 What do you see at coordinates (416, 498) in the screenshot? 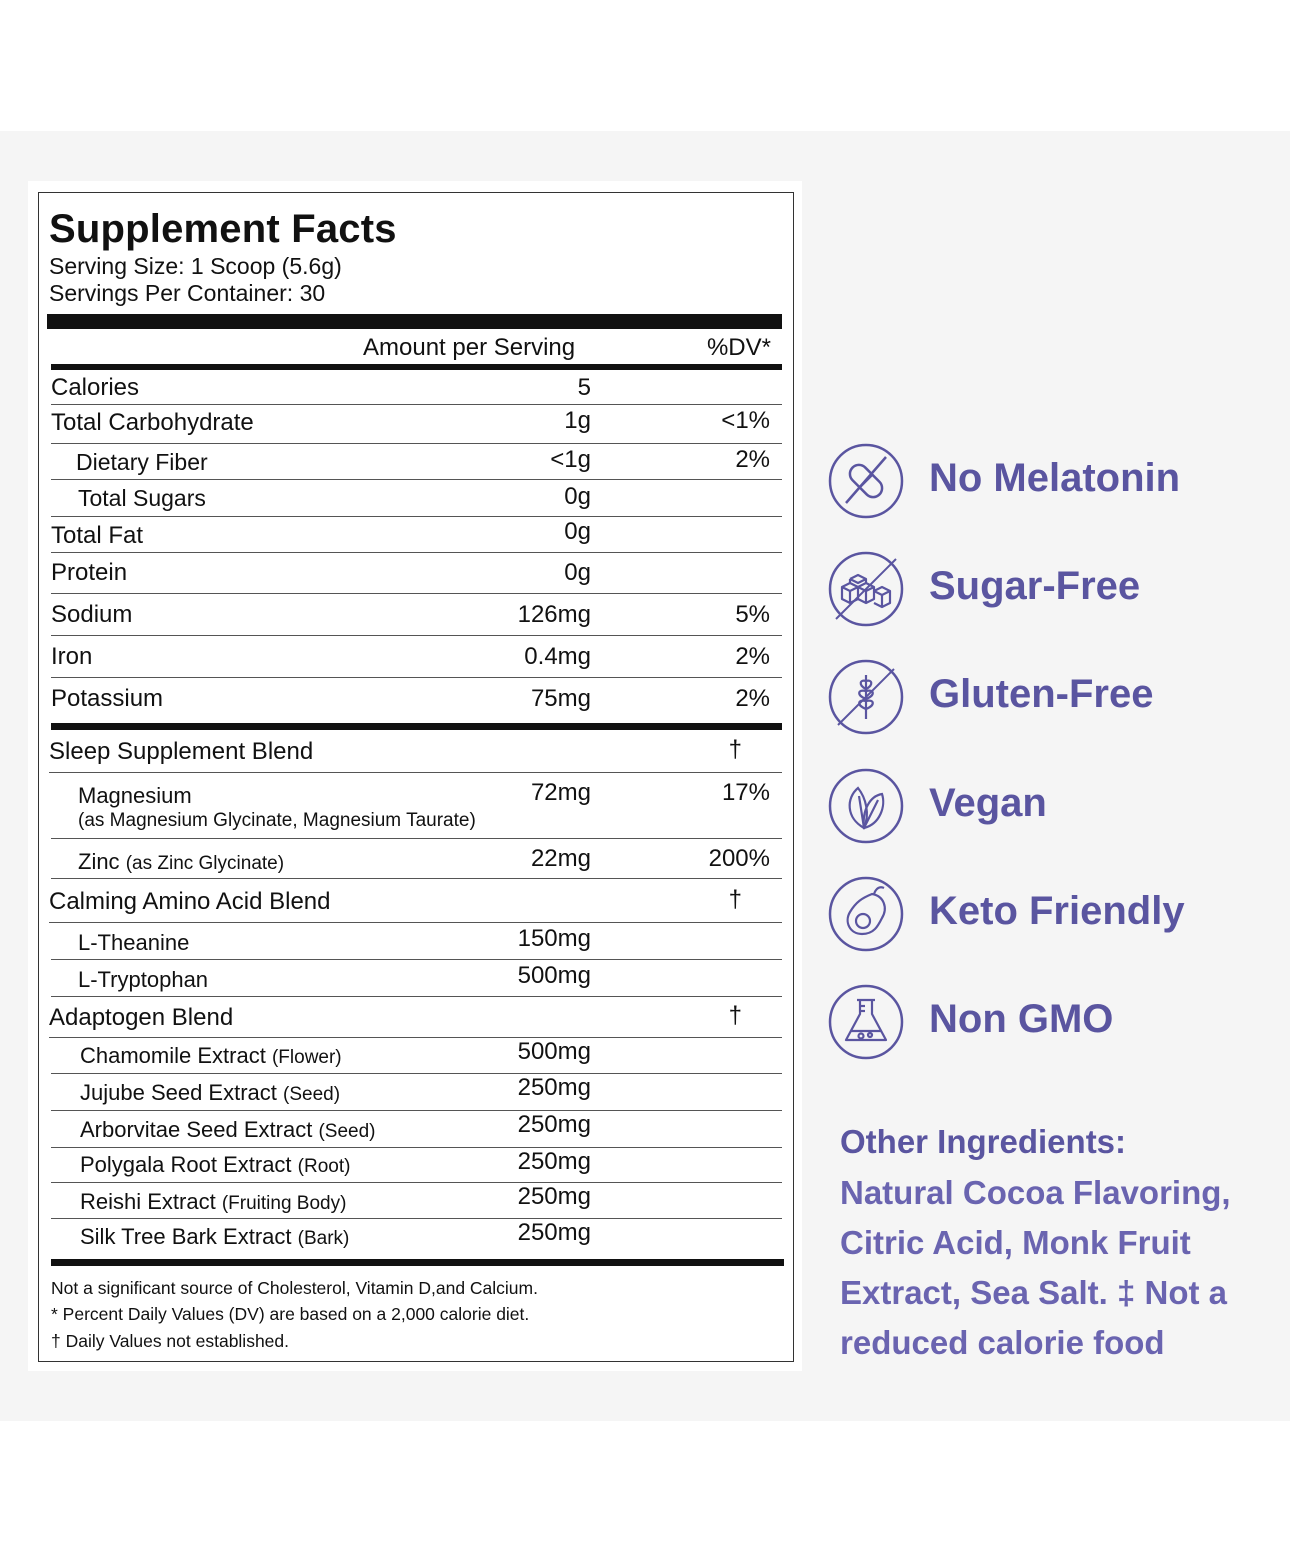
I see `nutrient-row: Total Sugars 0g` at bounding box center [416, 498].